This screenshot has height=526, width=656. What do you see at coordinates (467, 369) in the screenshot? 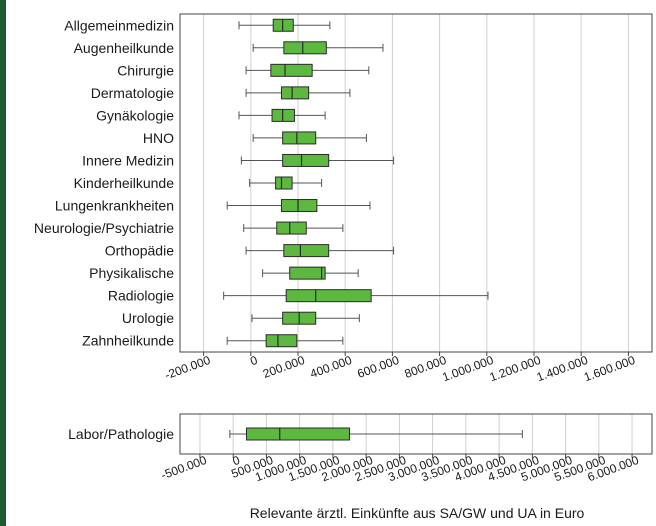
I see `x-tick-label: 1.000.000` at bounding box center [467, 369].